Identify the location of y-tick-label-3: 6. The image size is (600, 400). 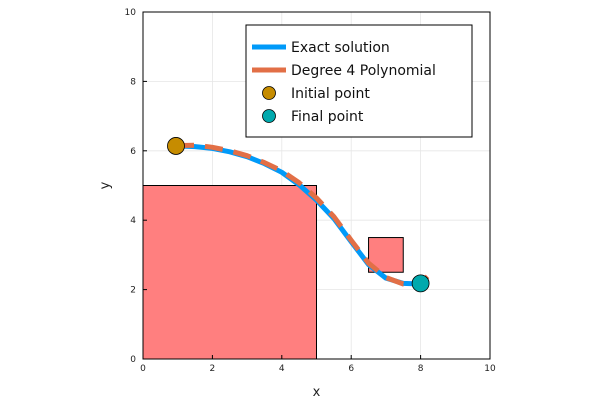
(133, 152).